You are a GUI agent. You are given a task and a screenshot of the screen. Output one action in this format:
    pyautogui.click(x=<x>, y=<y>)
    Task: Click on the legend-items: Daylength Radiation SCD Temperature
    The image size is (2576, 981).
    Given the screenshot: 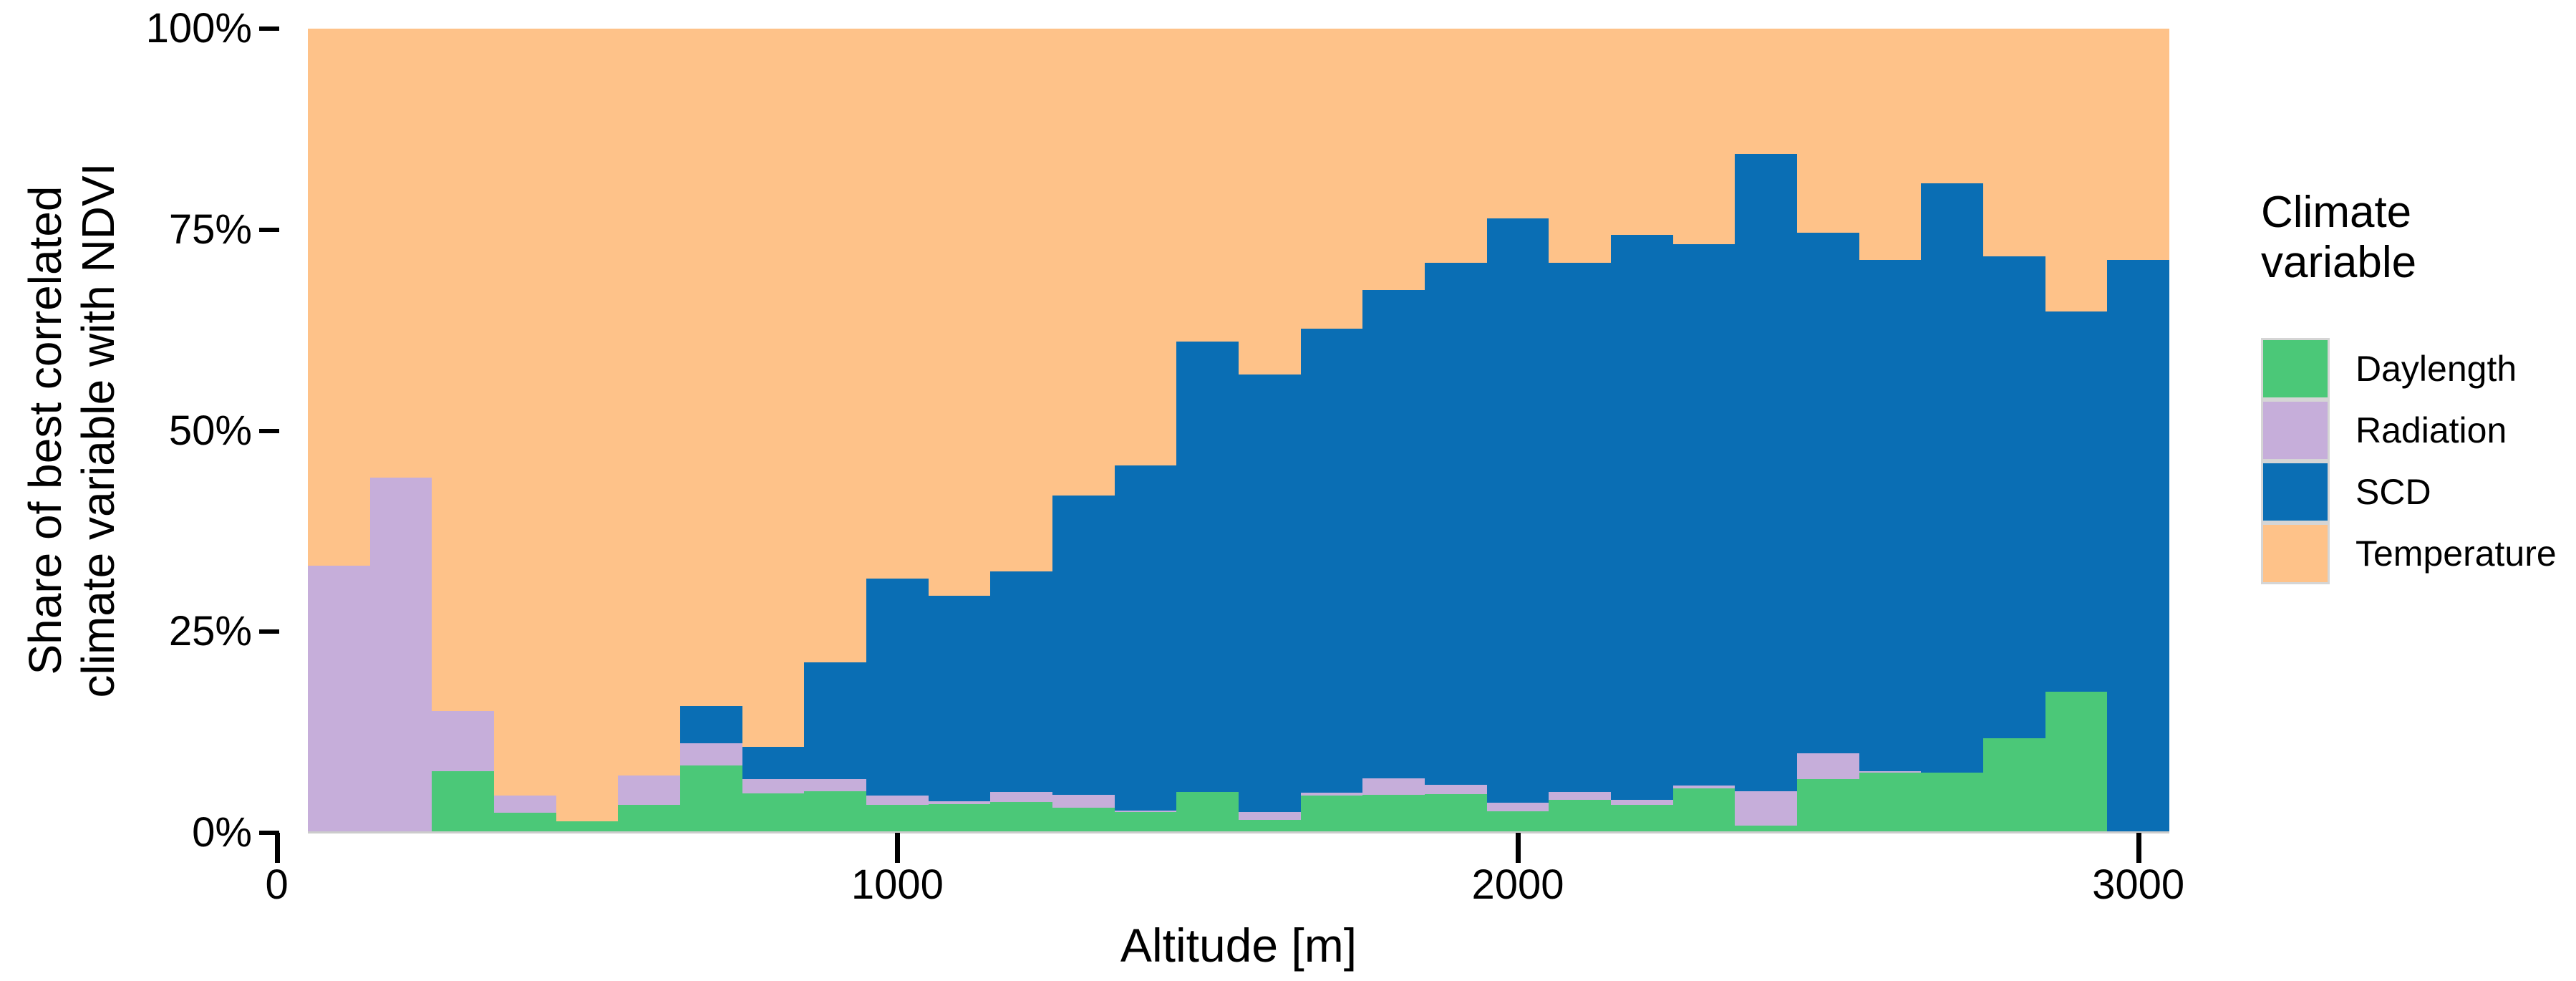 What is the action you would take?
    pyautogui.click(x=2409, y=461)
    